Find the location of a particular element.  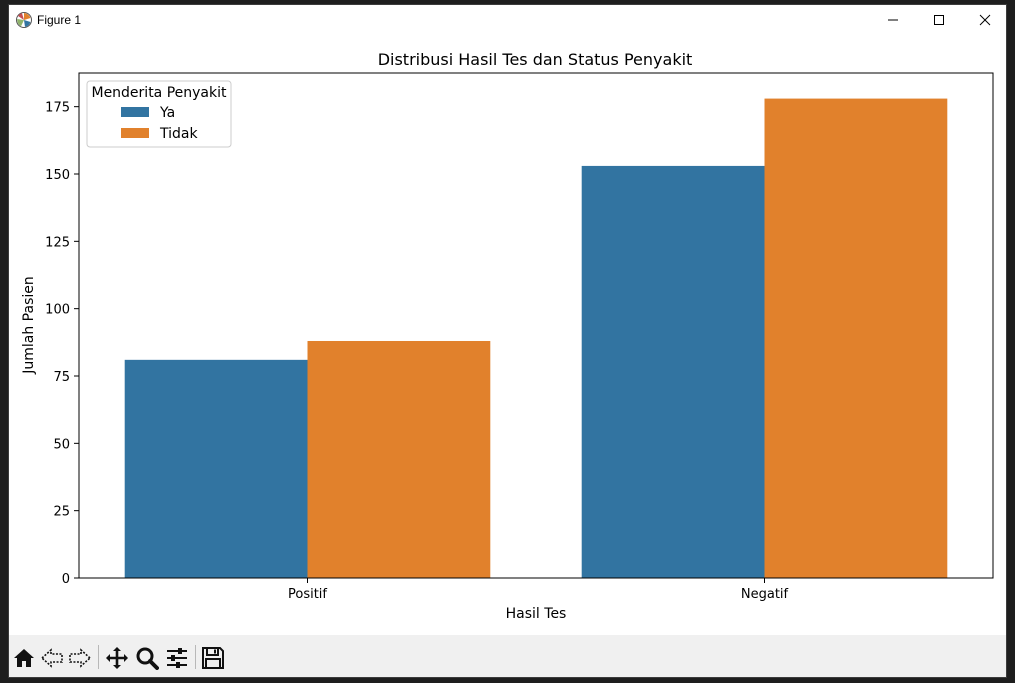

y-tick-label: 0 is located at coordinates (66, 579).